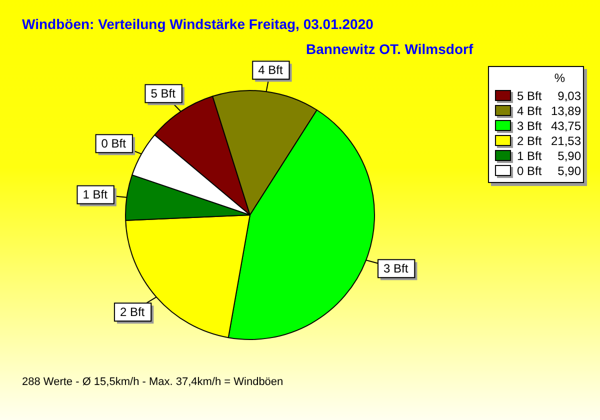  What do you see at coordinates (530, 141) in the screenshot?
I see `legend-label: 2 Bft` at bounding box center [530, 141].